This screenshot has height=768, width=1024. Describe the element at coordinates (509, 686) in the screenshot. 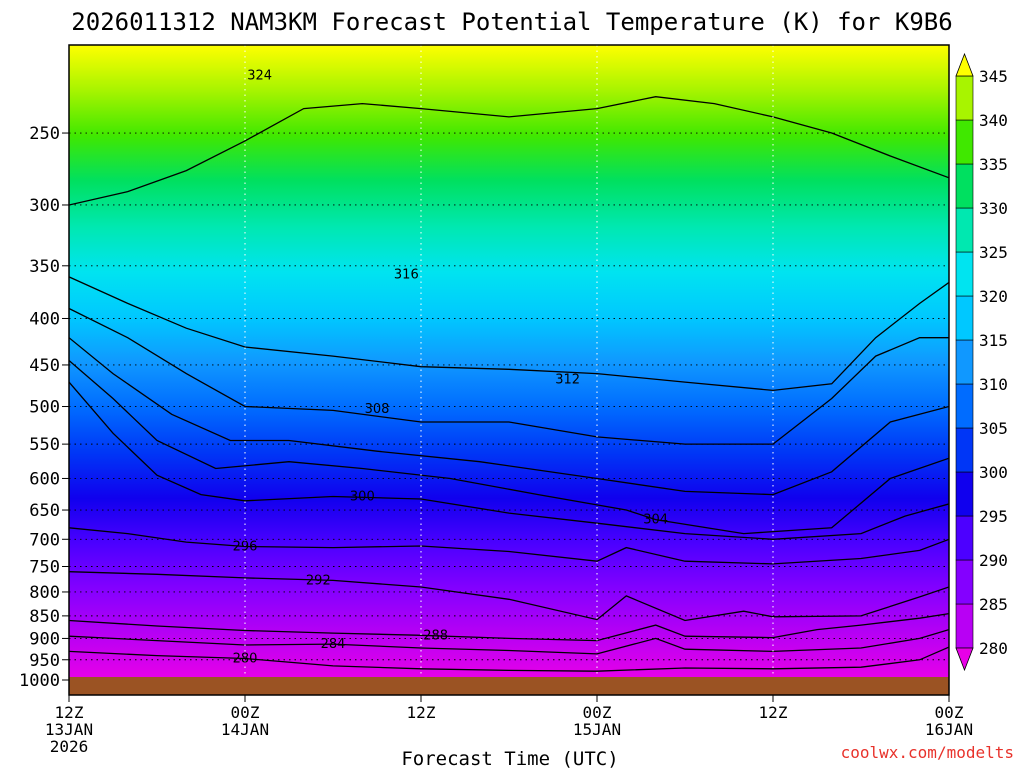

I see `ground-strip` at that location.